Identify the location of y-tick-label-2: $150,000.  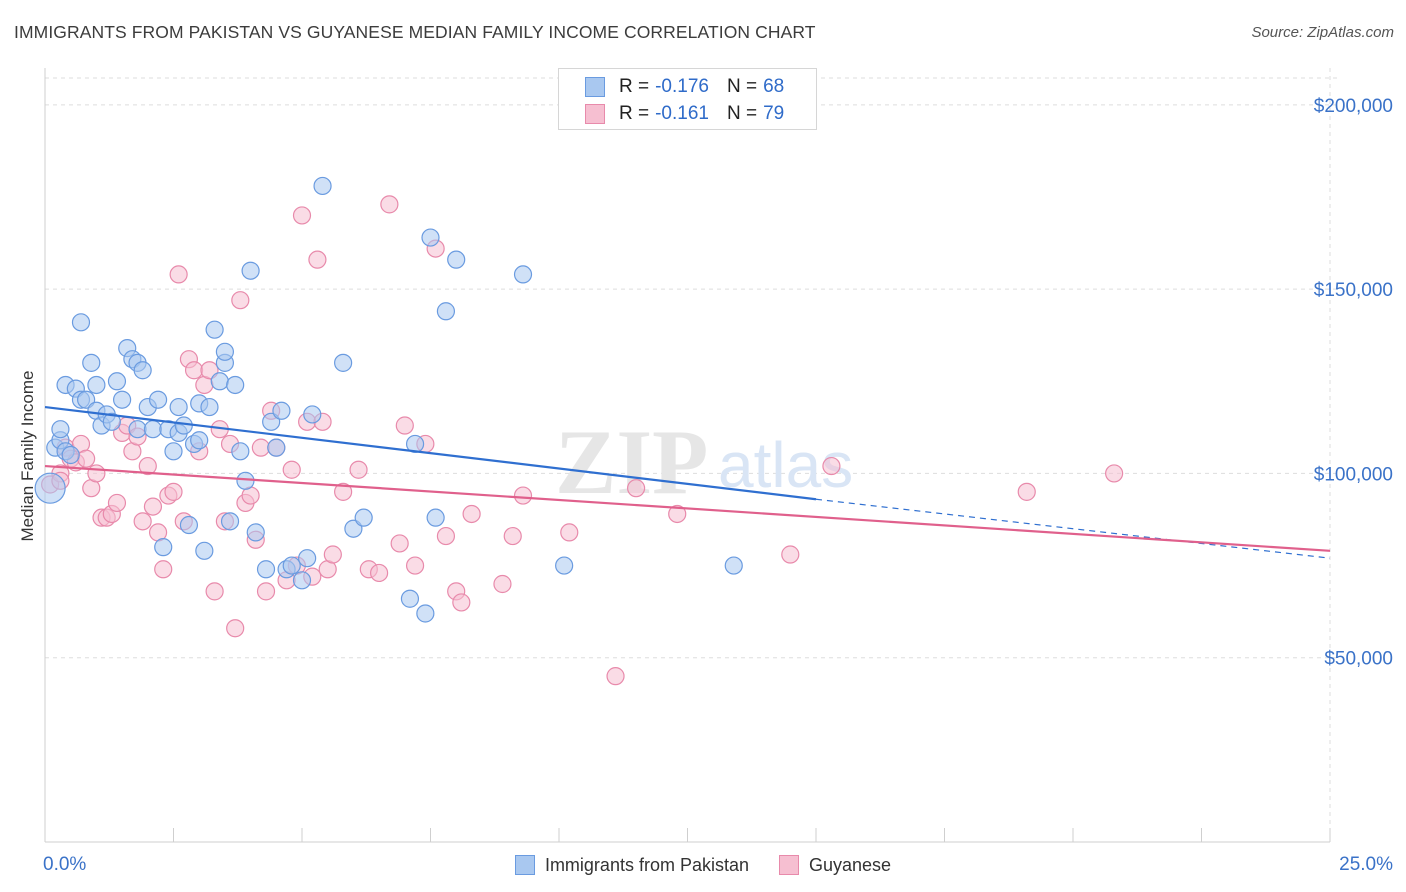
(1353, 290).